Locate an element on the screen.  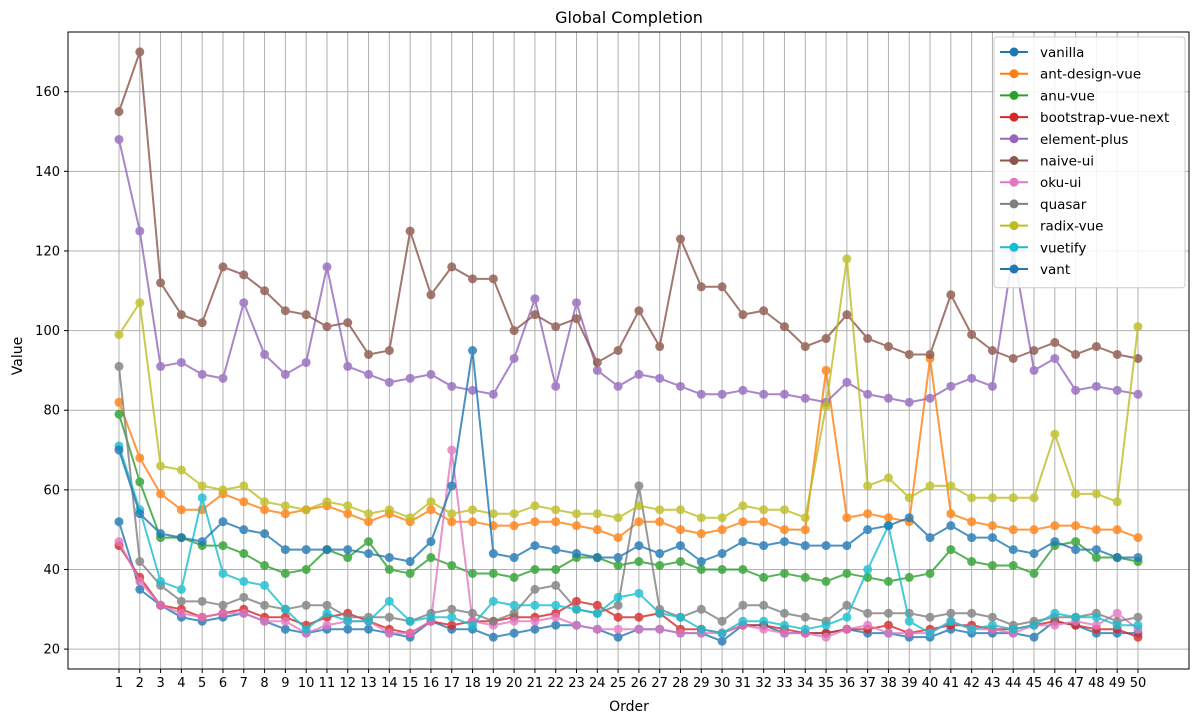
x-tick-label: 4 is located at coordinates (181, 683).